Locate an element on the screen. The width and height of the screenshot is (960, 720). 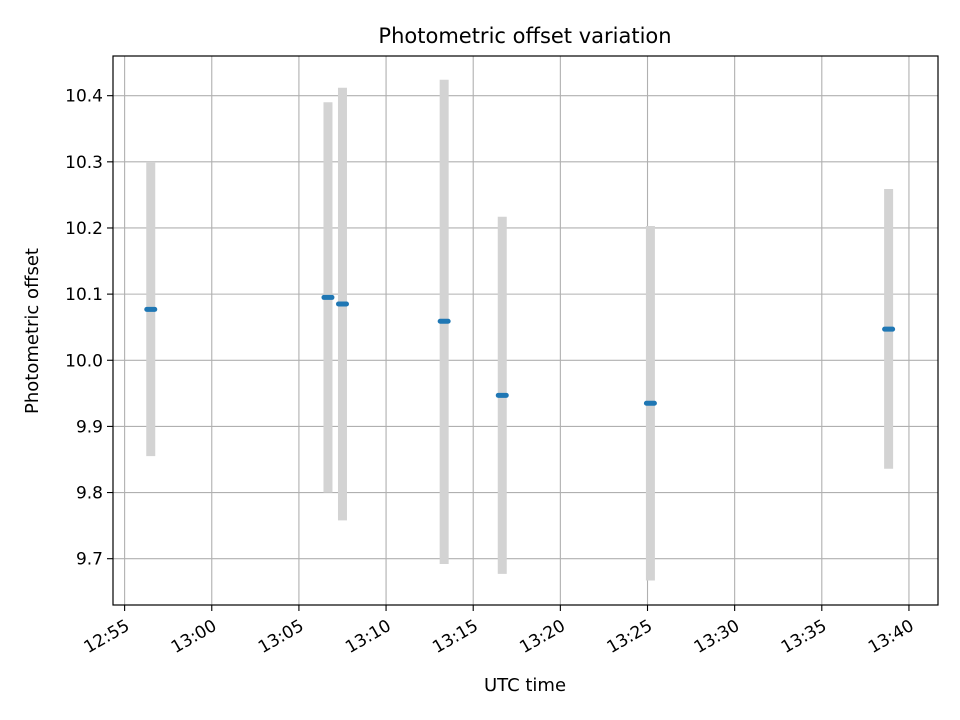
y-tick-label: 10.3 is located at coordinates (84, 163).